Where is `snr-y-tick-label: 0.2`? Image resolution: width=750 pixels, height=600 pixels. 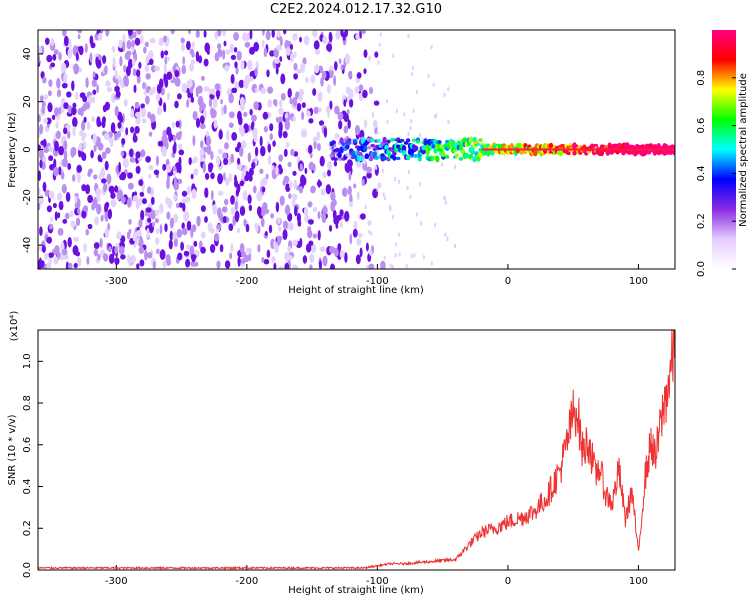
snr-y-tick-label: 0.2 is located at coordinates (27, 528).